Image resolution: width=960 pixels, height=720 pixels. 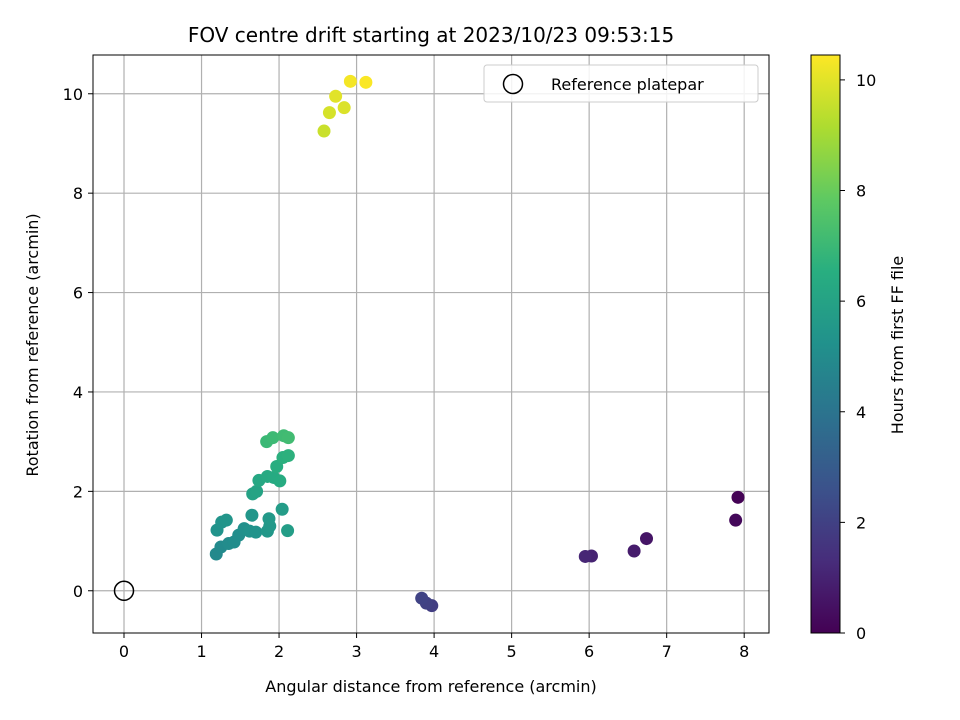 I want to click on x-axis-ticks: 0 1 2 3 4 5 6 7 8, so click(x=434, y=647).